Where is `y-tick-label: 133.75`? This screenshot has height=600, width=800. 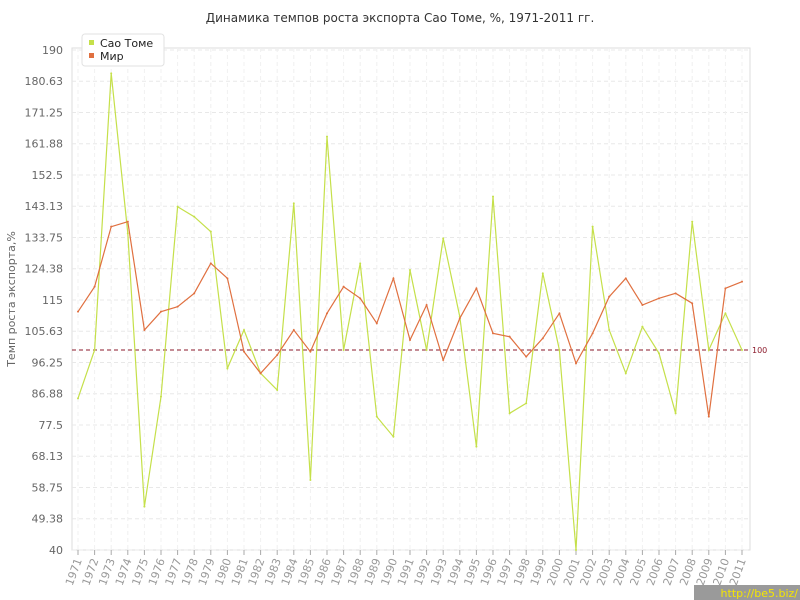 y-tick-label: 133.75 is located at coordinates (44, 238).